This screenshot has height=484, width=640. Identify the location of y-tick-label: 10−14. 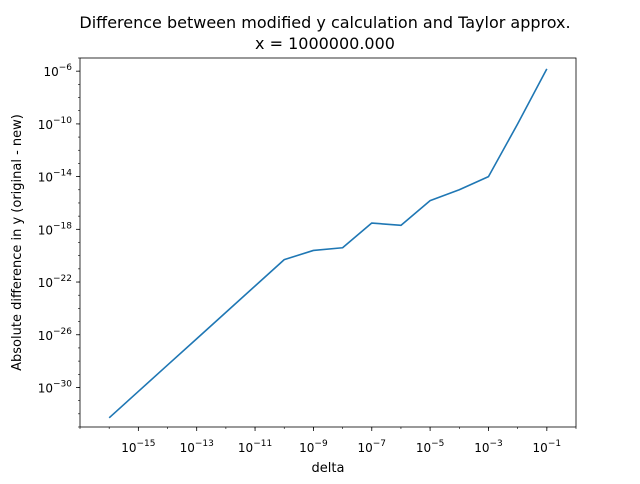
(55, 177).